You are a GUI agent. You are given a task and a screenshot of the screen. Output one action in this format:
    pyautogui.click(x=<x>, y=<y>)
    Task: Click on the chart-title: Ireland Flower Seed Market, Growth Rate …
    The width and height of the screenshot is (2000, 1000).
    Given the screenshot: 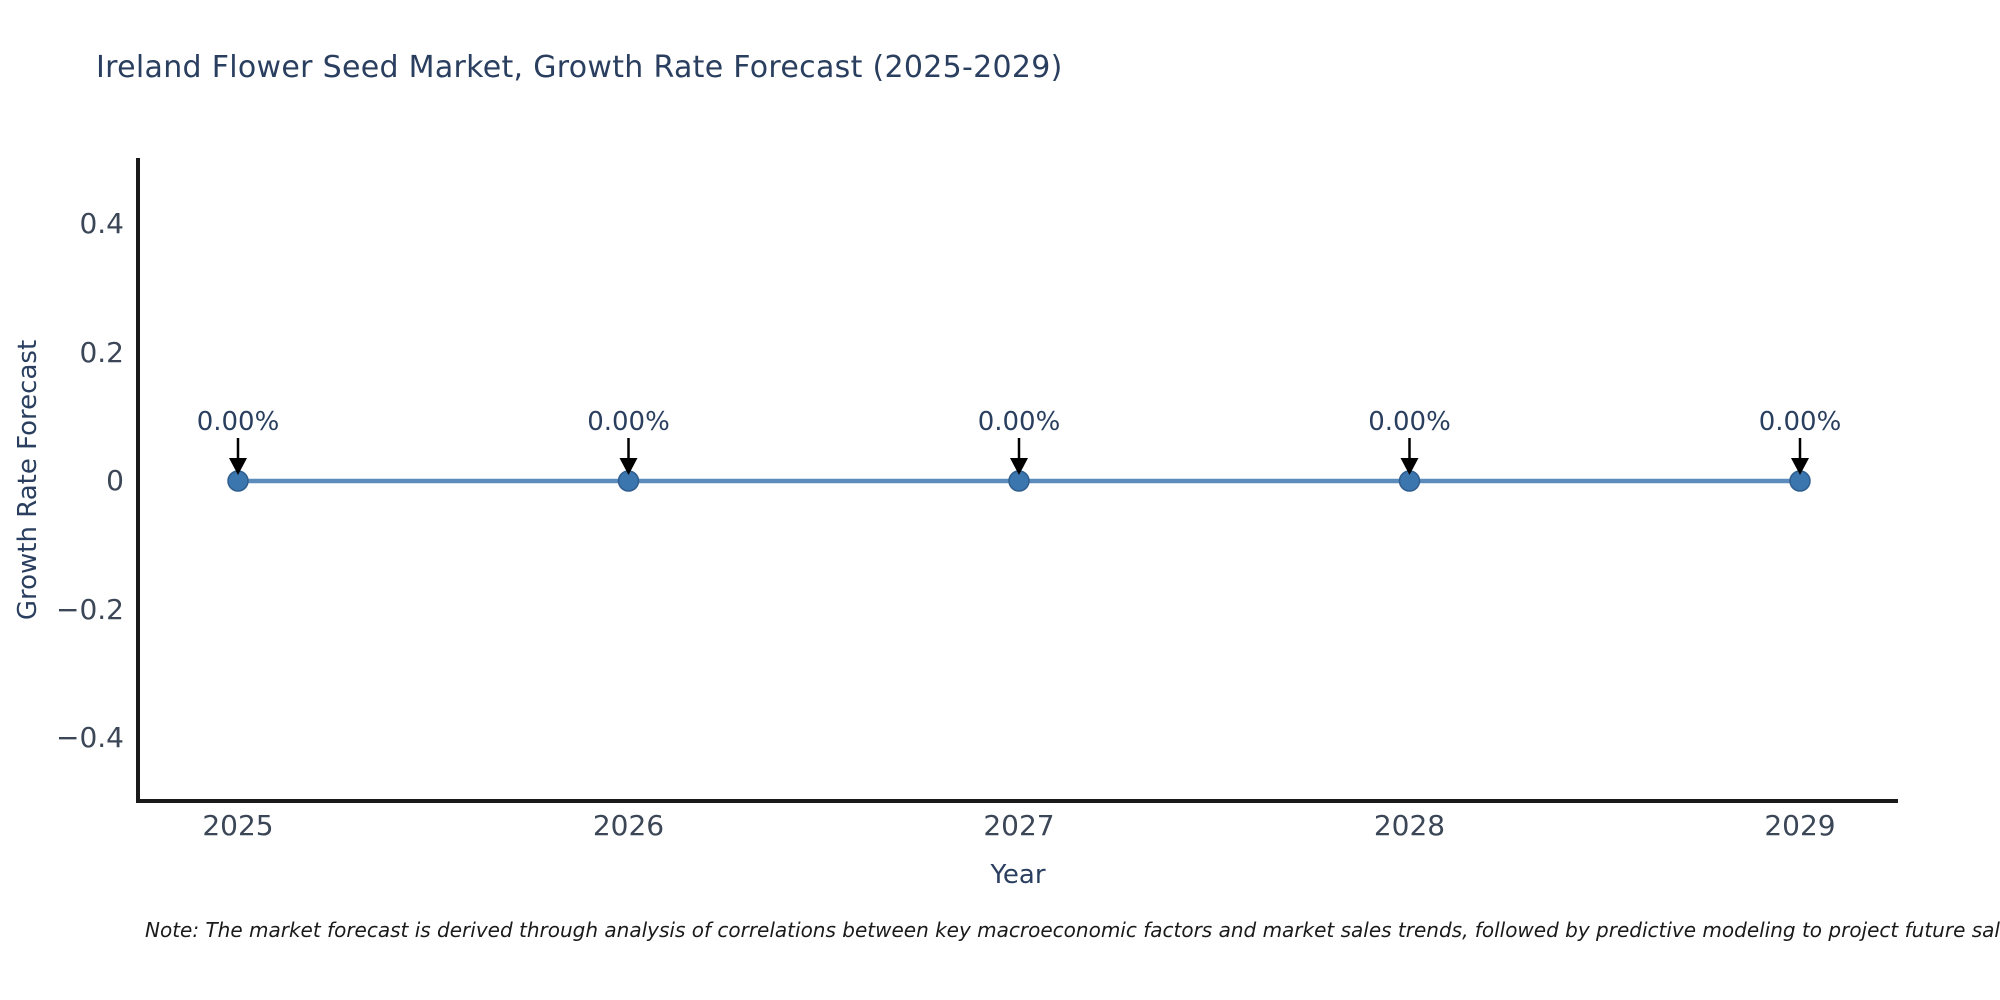 What is the action you would take?
    pyautogui.click(x=579, y=67)
    